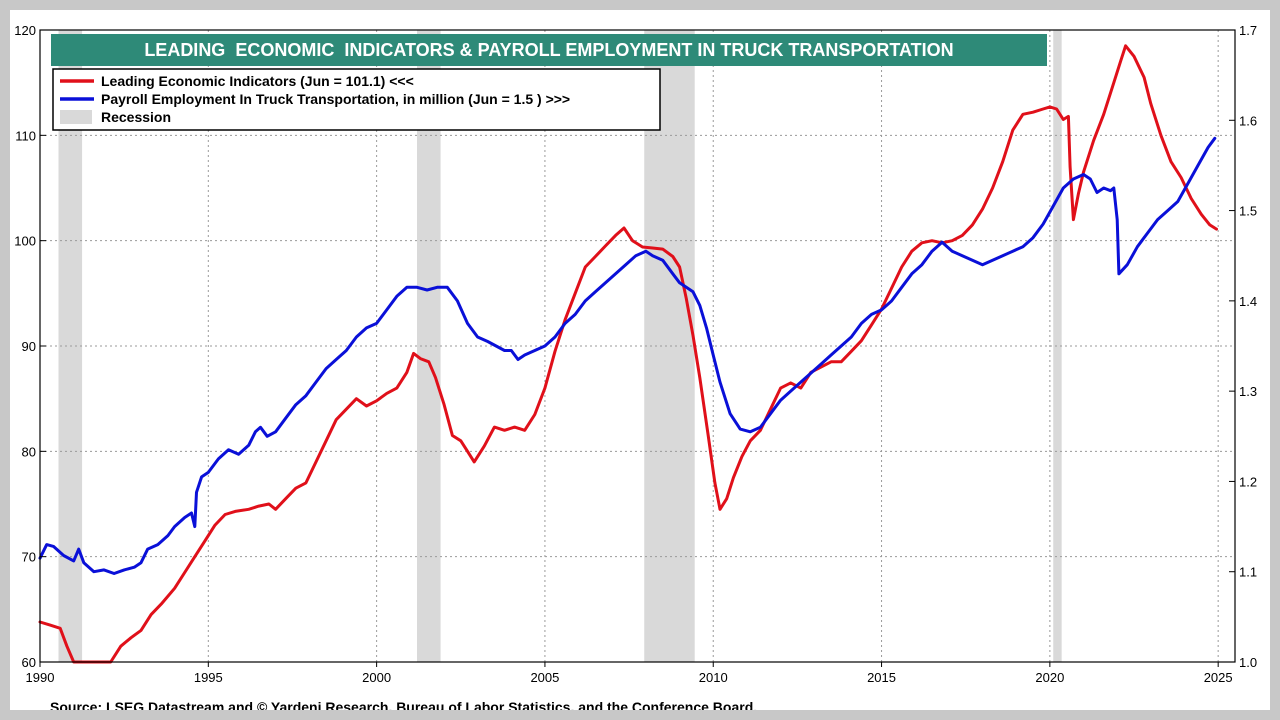 This screenshot has width=1280, height=720. I want to click on right-tick-label-7: 1.7, so click(1248, 30).